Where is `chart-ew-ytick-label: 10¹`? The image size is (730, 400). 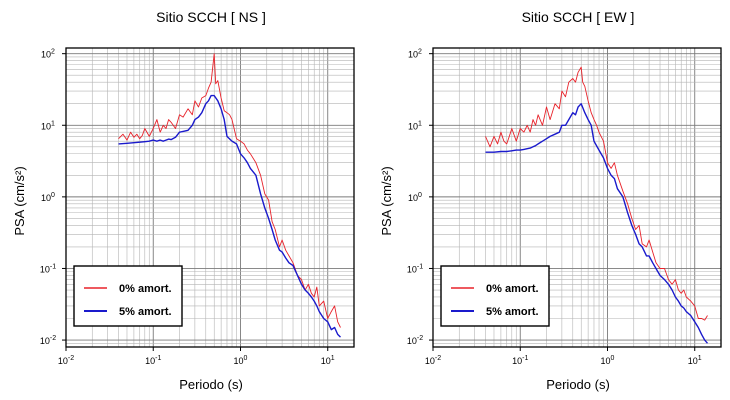
chart-ew-ytick-label: 10¹ is located at coordinates (415, 125).